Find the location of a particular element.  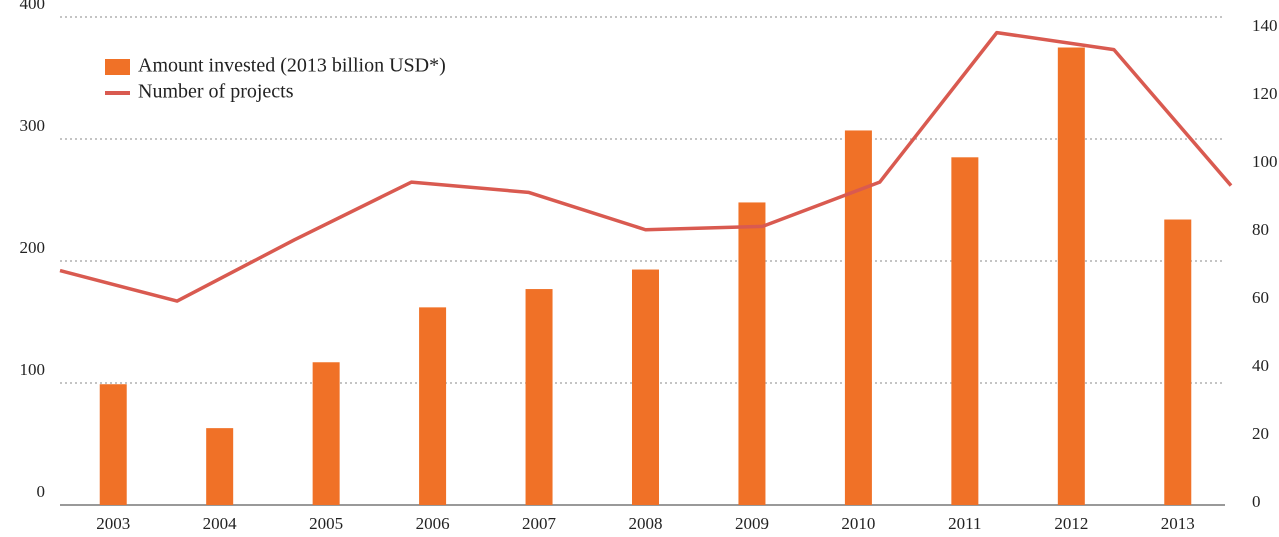

y2-tick-label: 100 is located at coordinates (1265, 161).